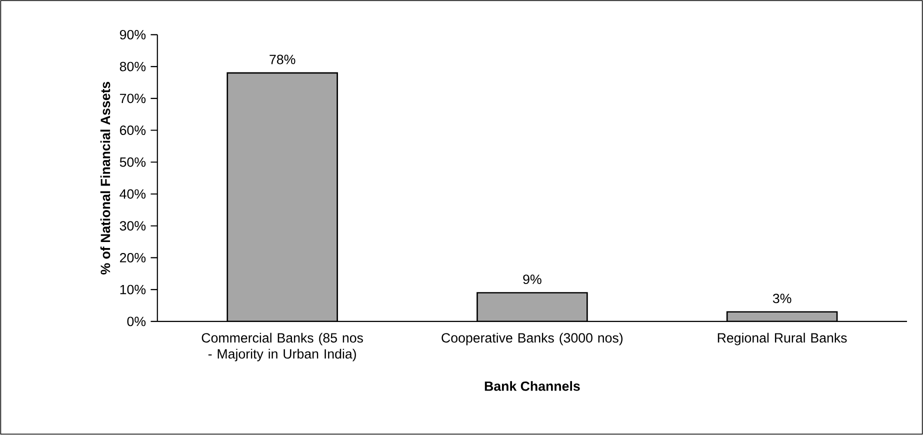  Describe the element at coordinates (133, 35) in the screenshot. I see `y-tick-label: 90%` at that location.